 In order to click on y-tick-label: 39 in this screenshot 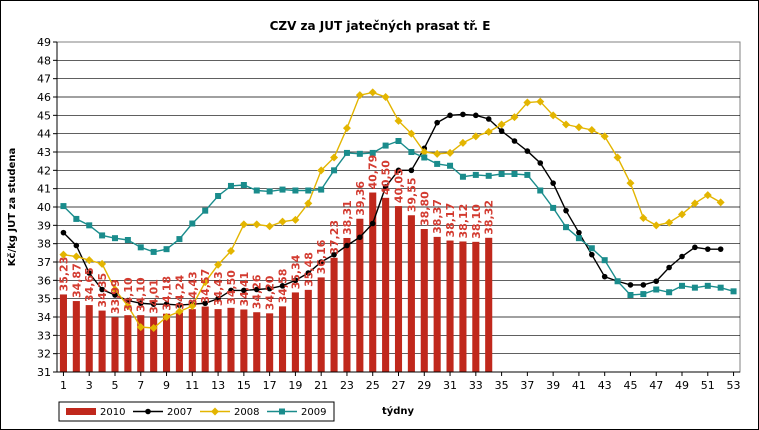, I will do `click(44, 225)`.